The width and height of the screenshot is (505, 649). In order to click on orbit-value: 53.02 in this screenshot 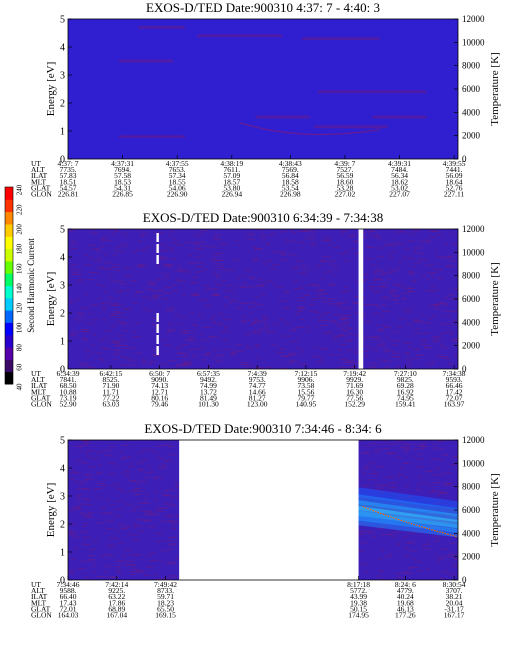, I will do `click(399, 187)`.